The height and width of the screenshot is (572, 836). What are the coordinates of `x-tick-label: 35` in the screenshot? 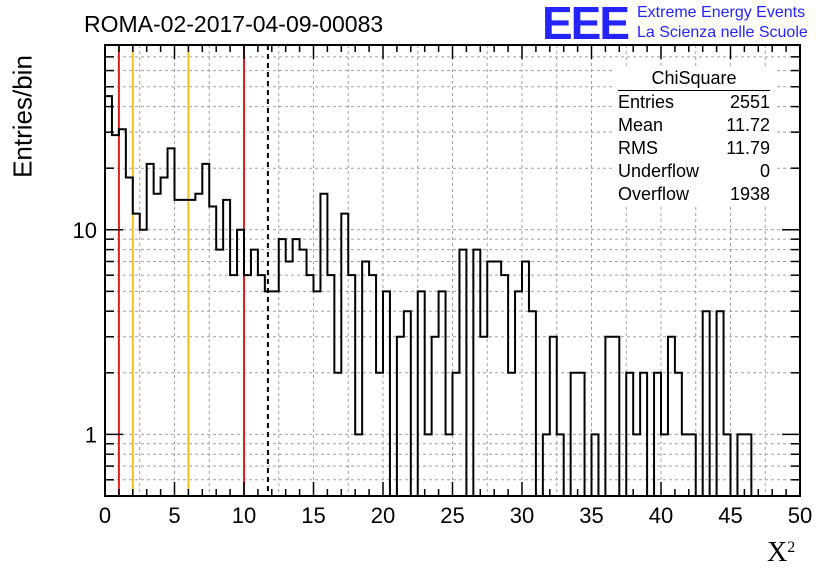 It's located at (591, 515).